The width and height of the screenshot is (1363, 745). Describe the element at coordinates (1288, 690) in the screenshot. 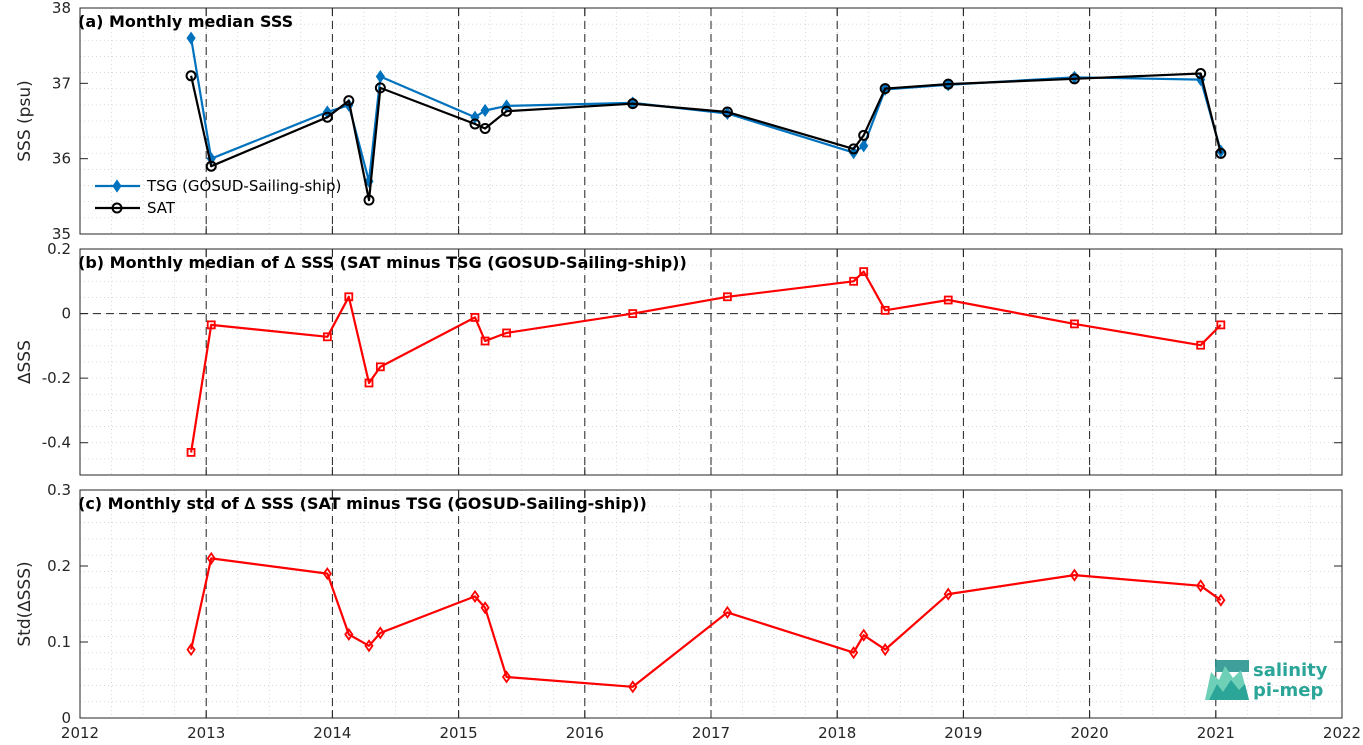

I see `logo-line2: pi-mep` at that location.